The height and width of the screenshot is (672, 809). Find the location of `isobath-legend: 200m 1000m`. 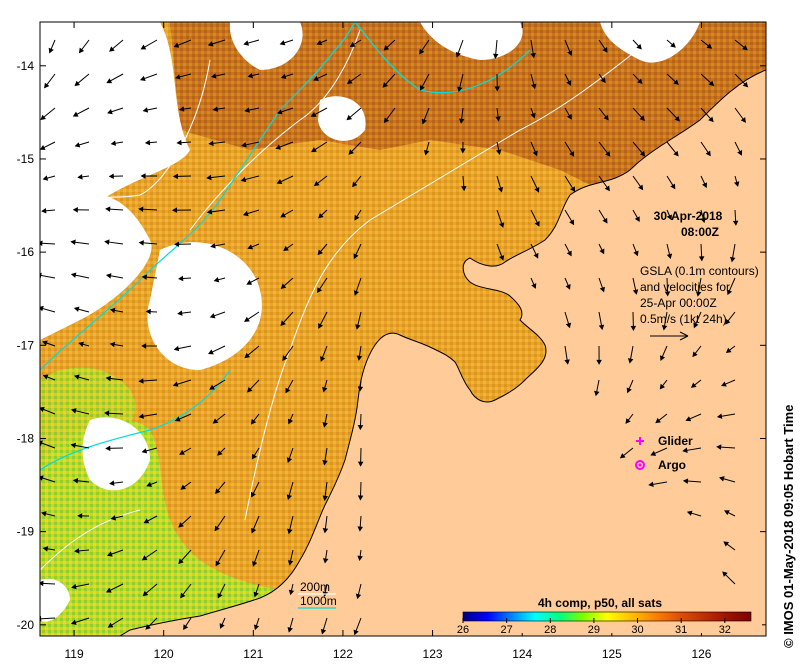

isobath-legend: 200m 1000m is located at coordinates (317, 594).